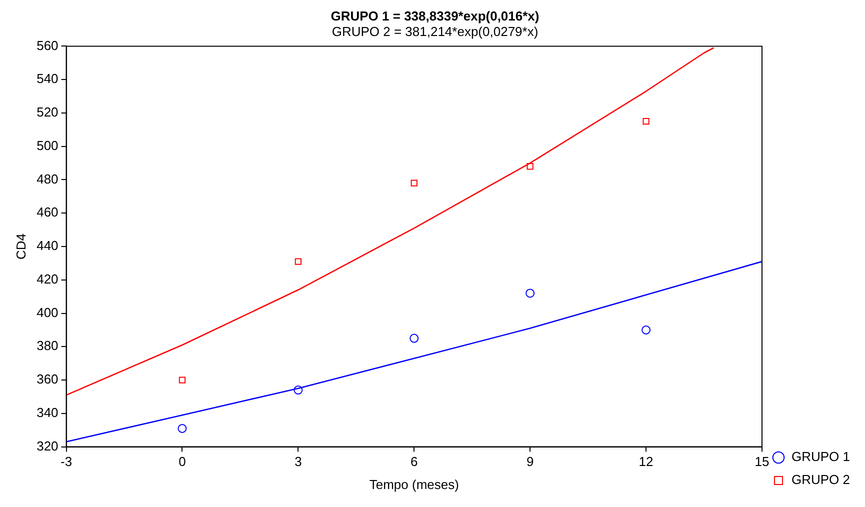  Describe the element at coordinates (47, 379) in the screenshot. I see `y-tick-label: 360` at that location.